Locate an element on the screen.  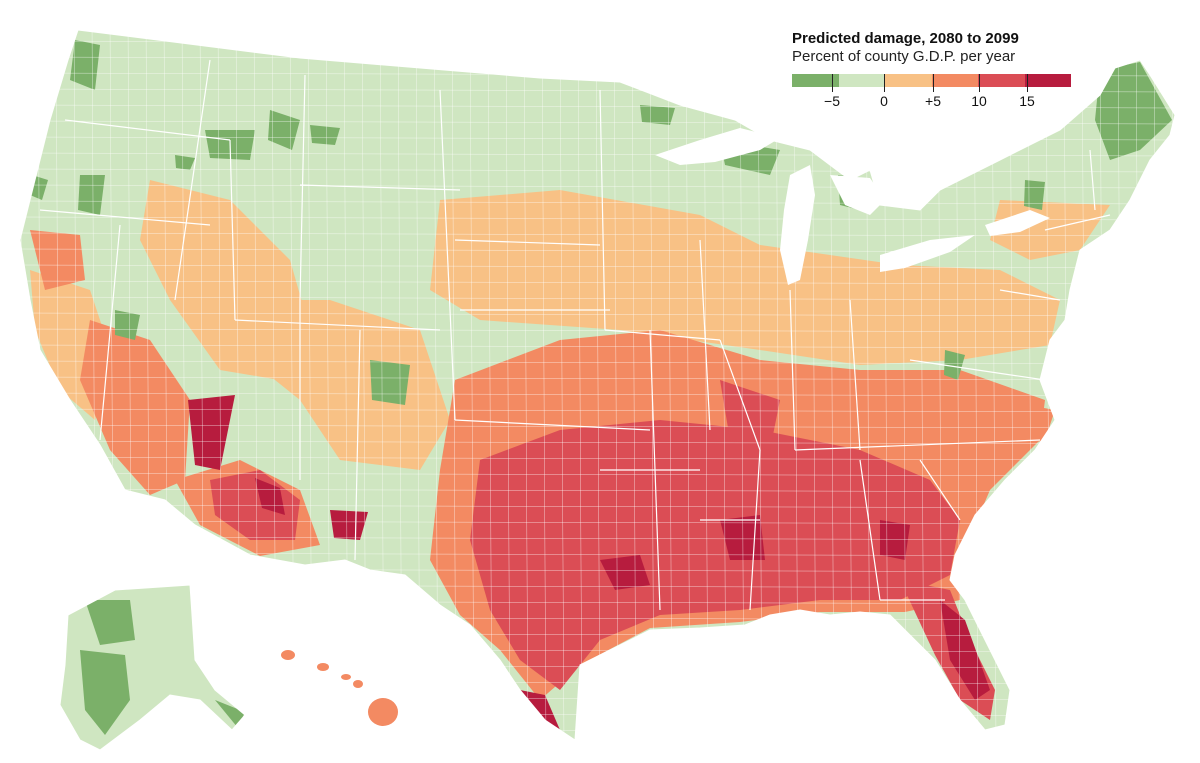
legend-ticks: −5 0 +5 10 15 is located at coordinates (931, 92).